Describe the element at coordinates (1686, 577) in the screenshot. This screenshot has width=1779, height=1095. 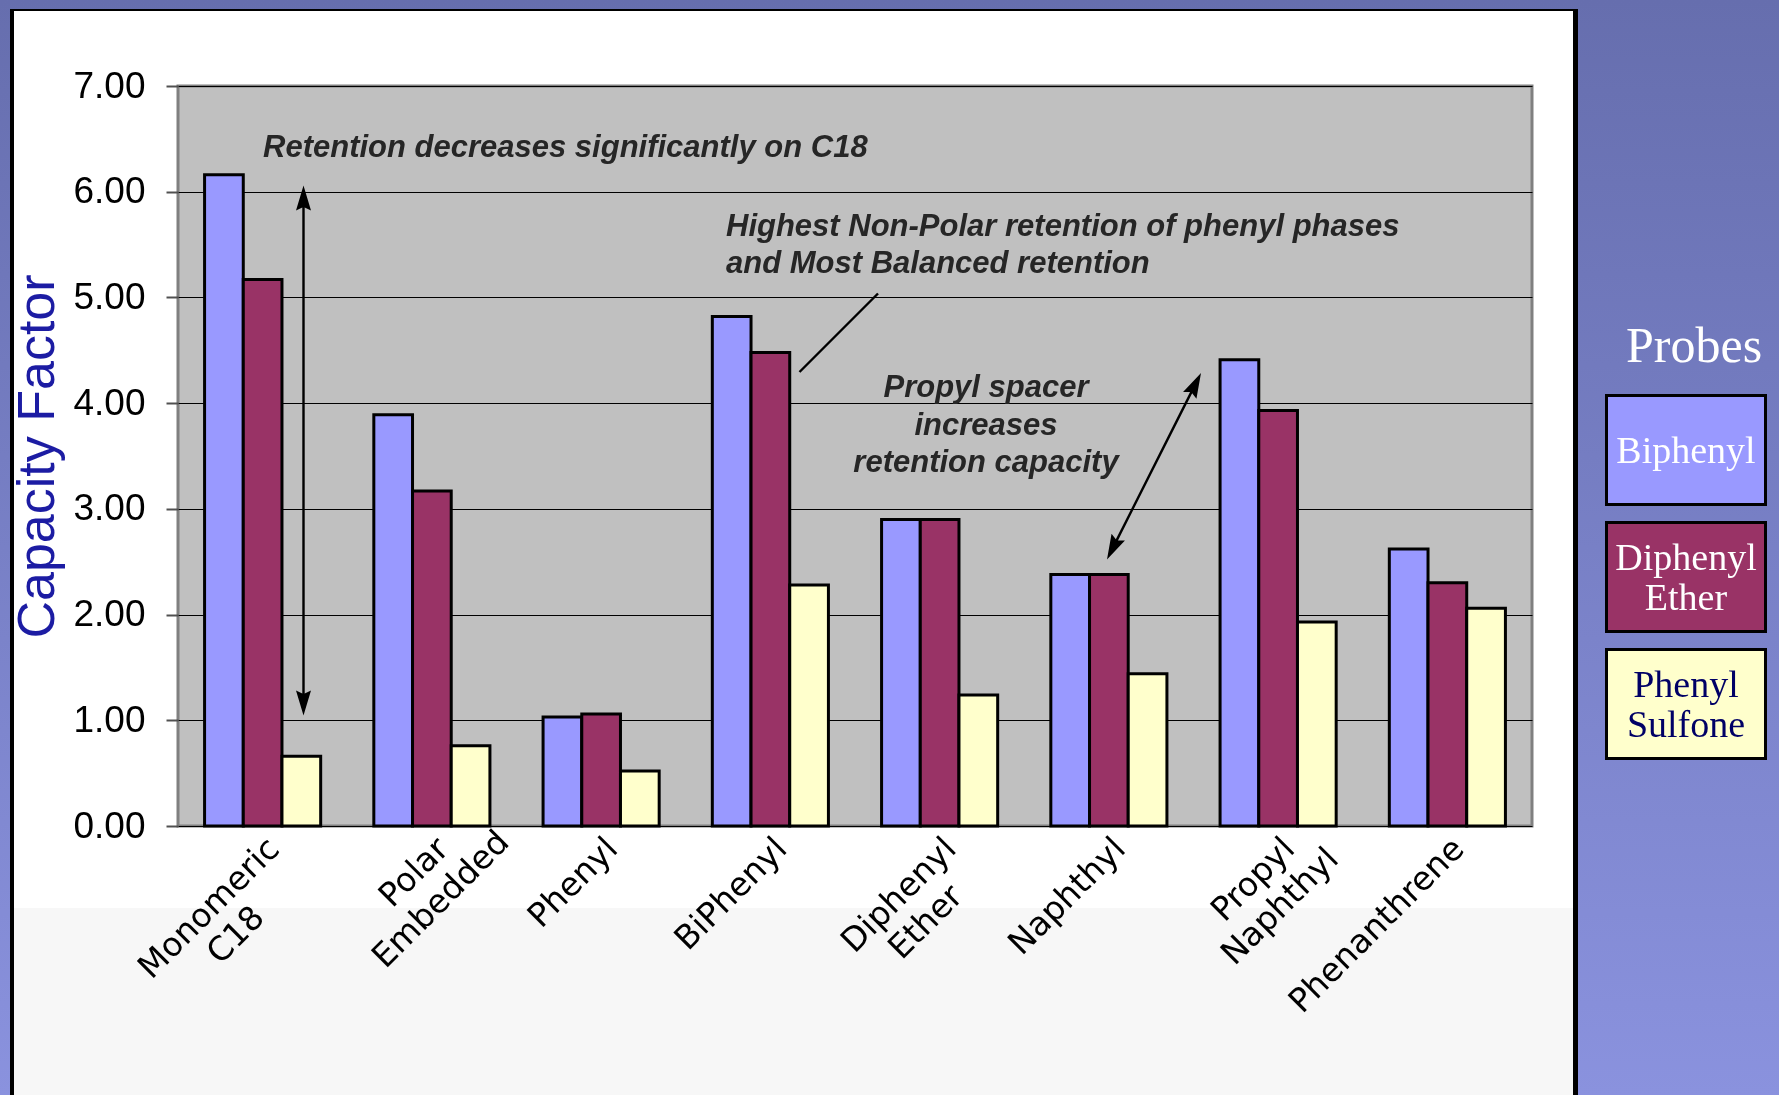
I see `text: Diphenyl Ether` at that location.